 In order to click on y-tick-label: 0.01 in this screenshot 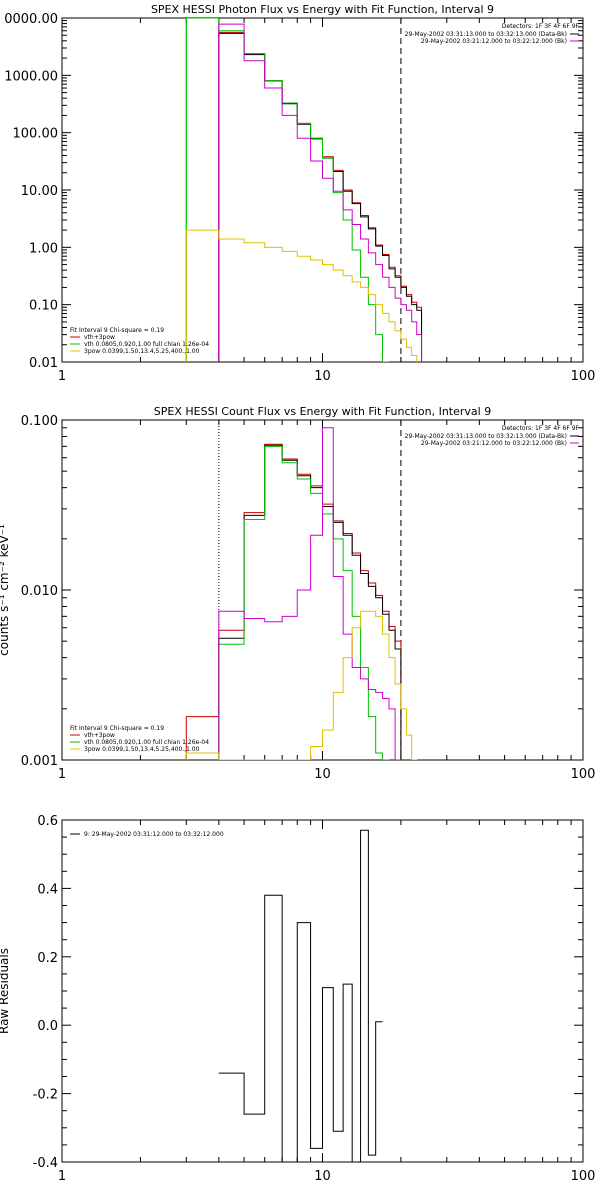, I will do `click(43, 363)`.